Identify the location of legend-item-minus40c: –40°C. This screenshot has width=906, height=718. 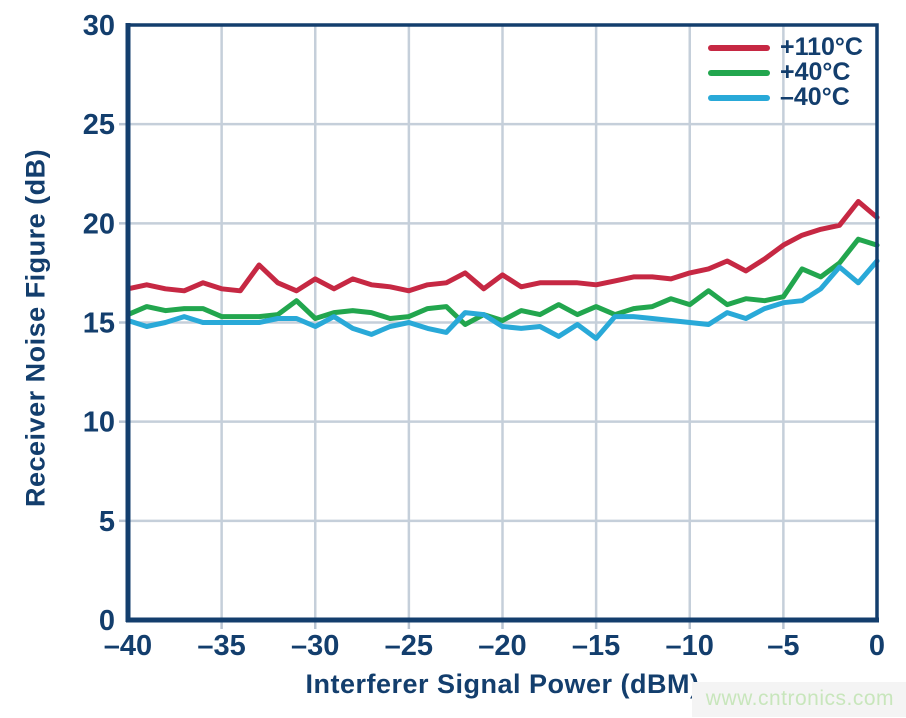
(785, 97).